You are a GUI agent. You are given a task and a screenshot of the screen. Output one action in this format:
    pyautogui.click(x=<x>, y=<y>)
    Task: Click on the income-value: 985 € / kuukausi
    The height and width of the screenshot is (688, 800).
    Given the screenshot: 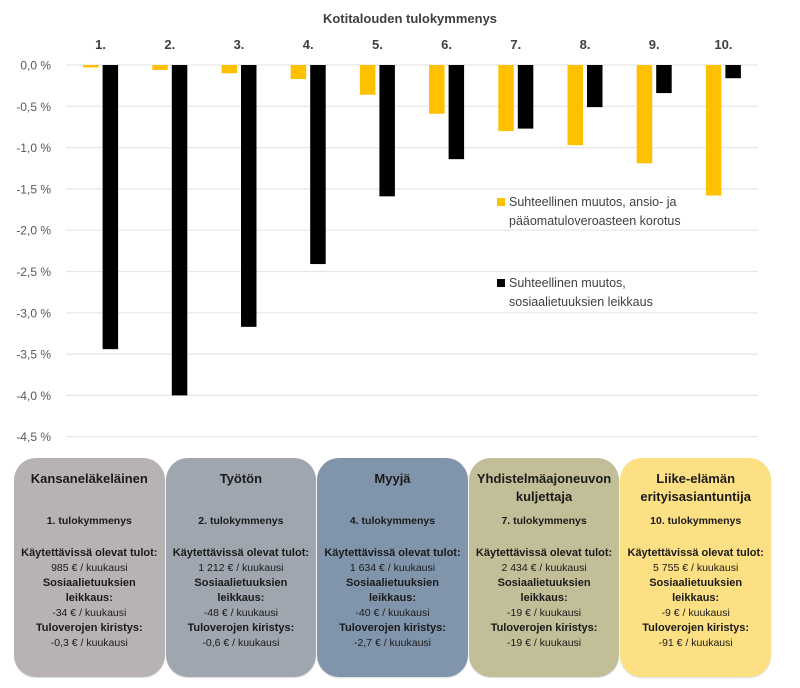 What is the action you would take?
    pyautogui.click(x=89, y=567)
    